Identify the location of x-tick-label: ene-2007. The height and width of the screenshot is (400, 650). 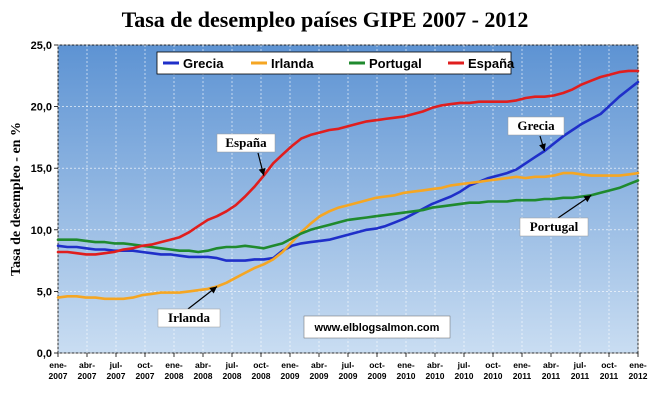
(58, 370).